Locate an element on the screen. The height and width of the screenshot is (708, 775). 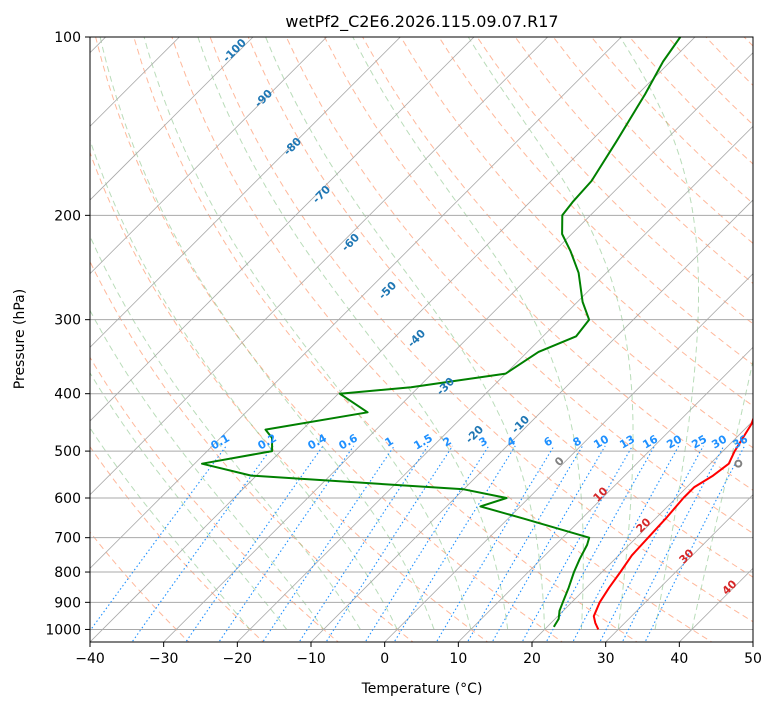
y-axis-label: Pressure (hPa) is located at coordinates (20, 339).